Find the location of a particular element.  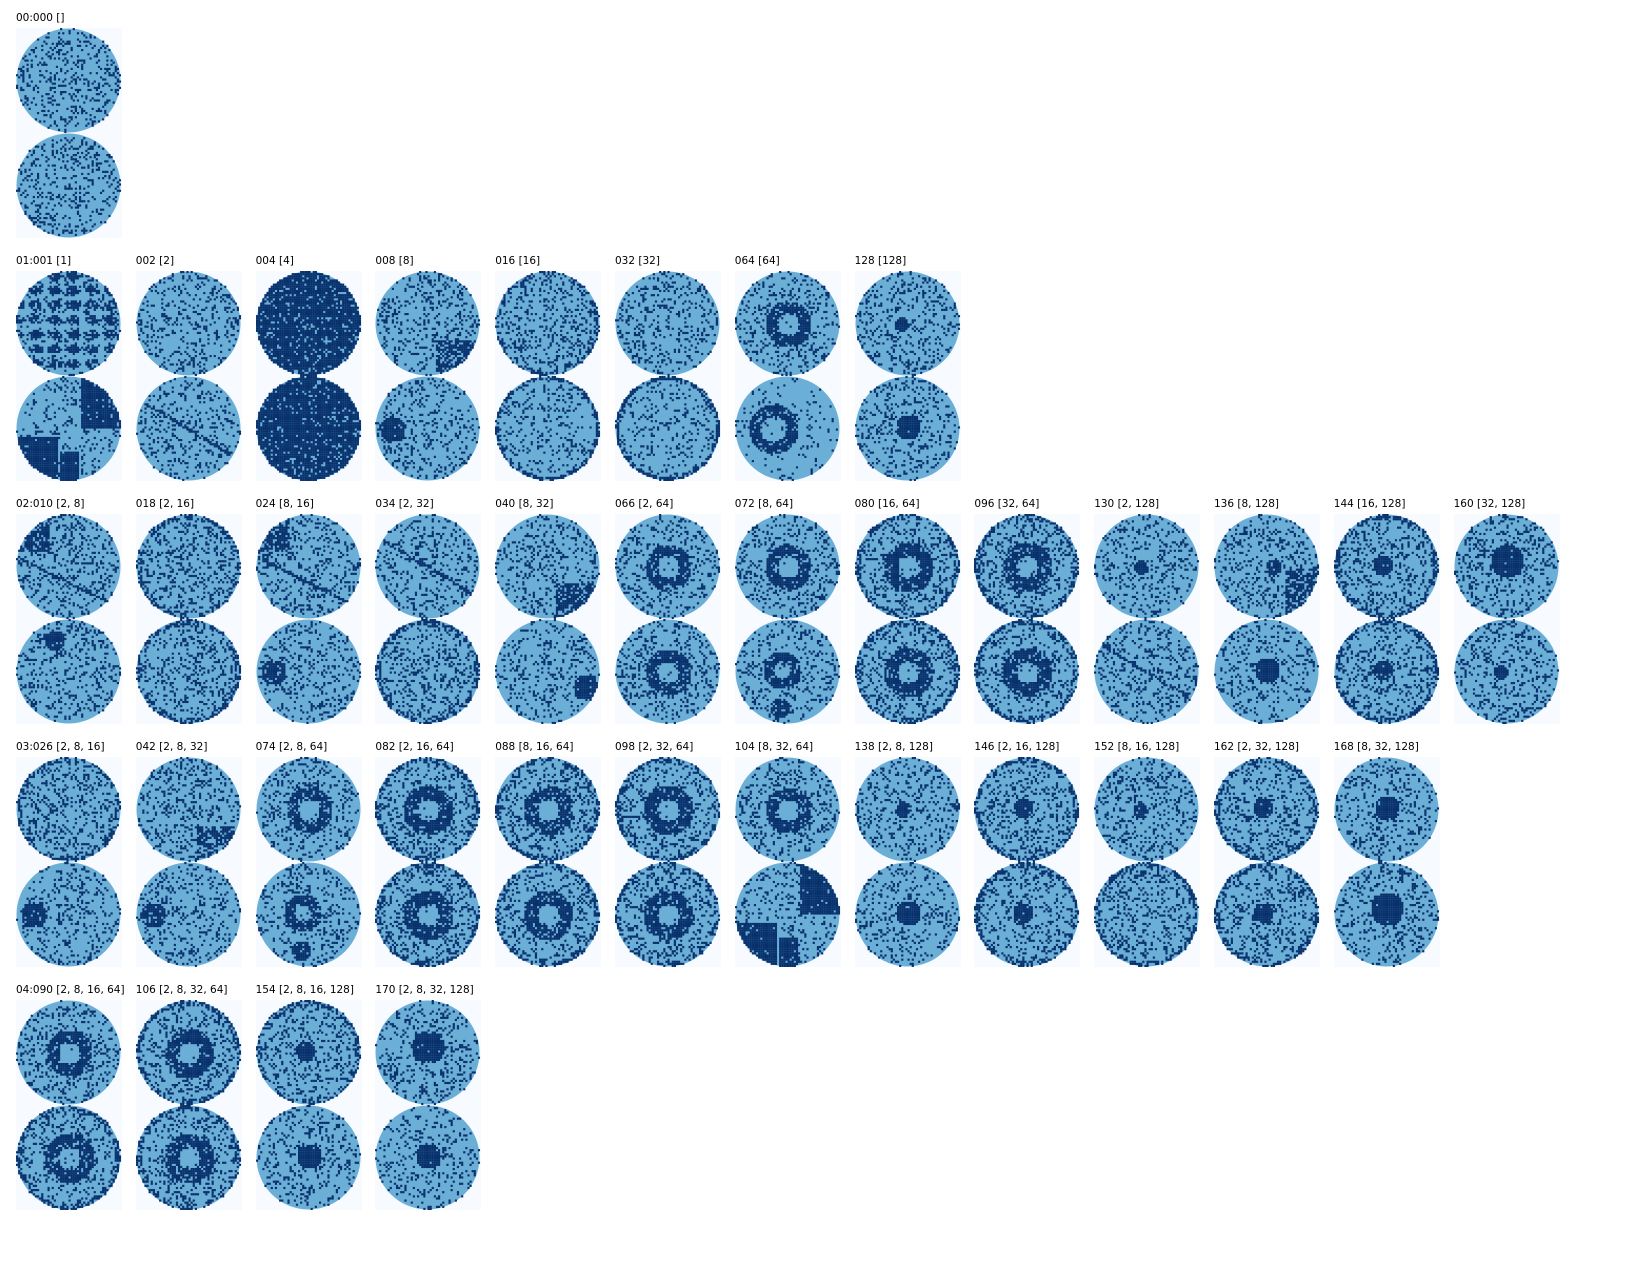

image-panel: 146 [2, 16, 128] is located at coordinates (1027, 856).